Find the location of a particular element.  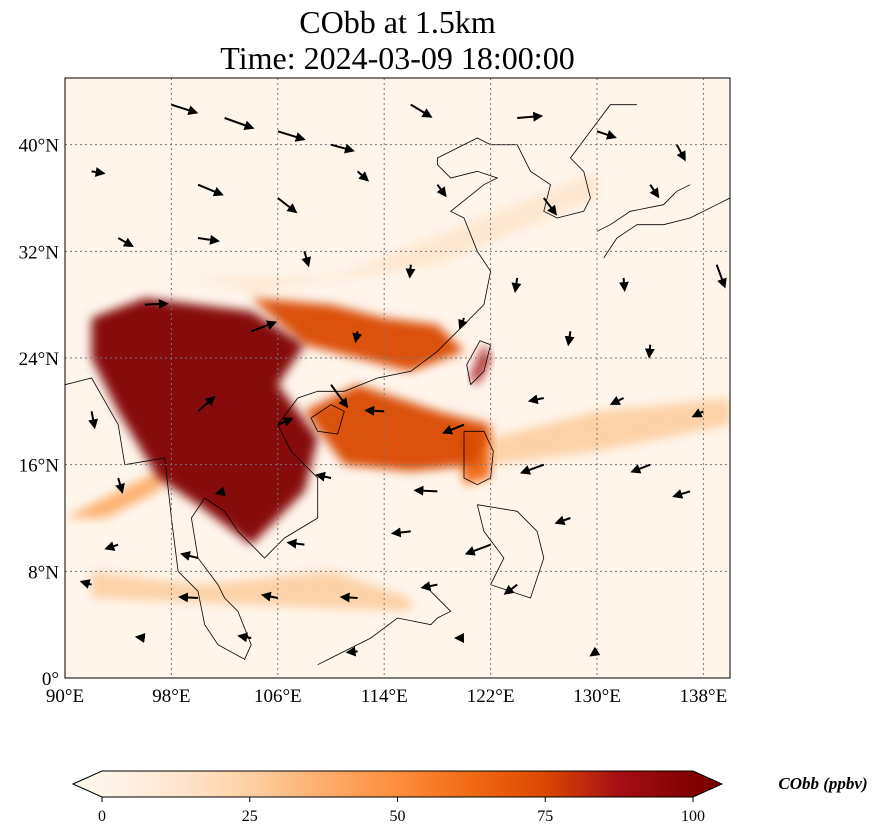

lon-tick-label: 114°E is located at coordinates (384, 696).